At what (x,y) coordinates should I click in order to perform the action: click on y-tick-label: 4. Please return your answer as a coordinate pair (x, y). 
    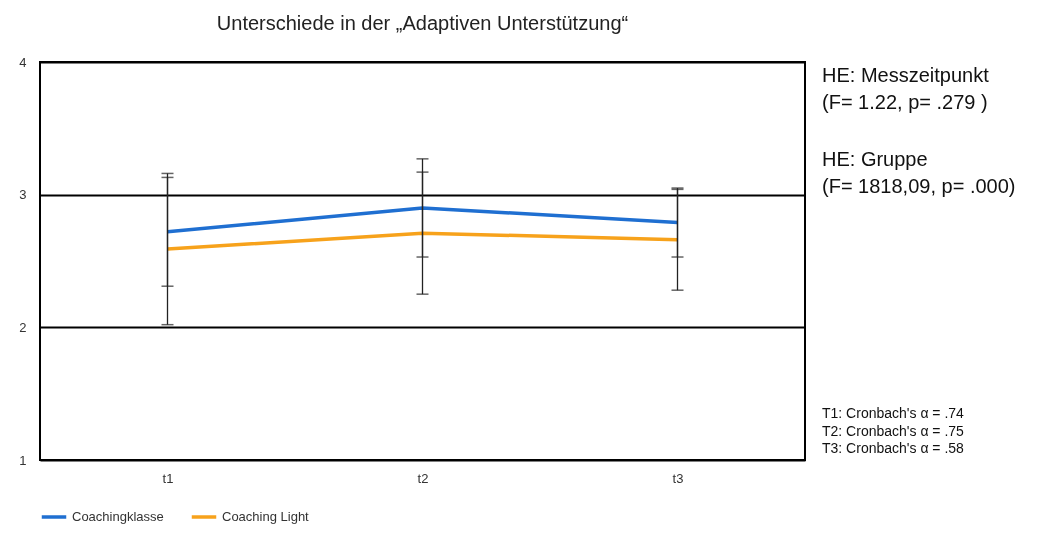
    Looking at the image, I should click on (23, 62).